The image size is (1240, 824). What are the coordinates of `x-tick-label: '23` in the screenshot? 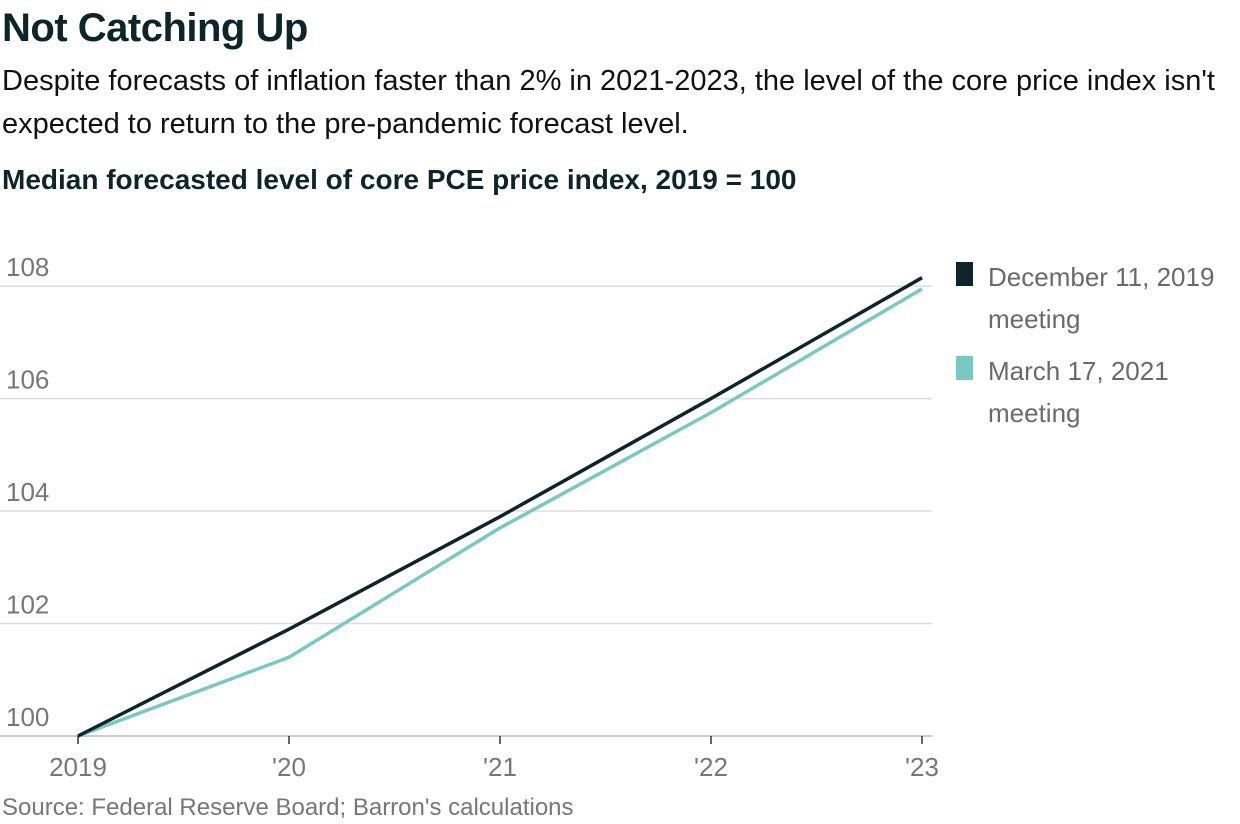 It's located at (922, 767).